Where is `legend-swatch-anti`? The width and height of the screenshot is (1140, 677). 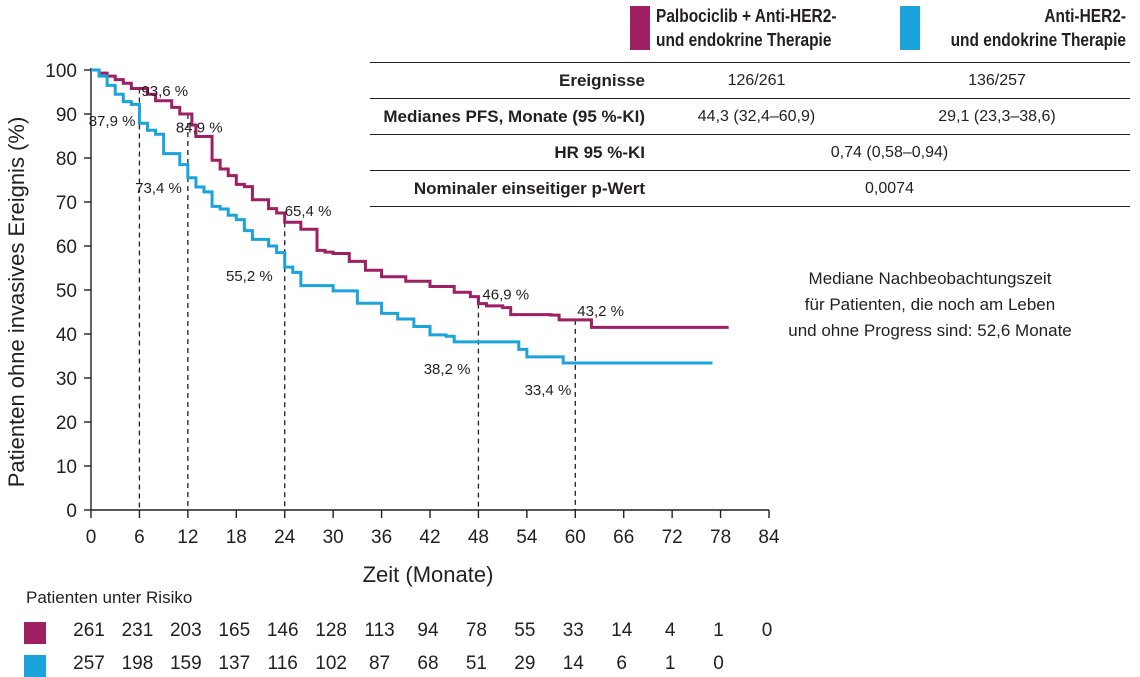
legend-swatch-anti is located at coordinates (910, 28).